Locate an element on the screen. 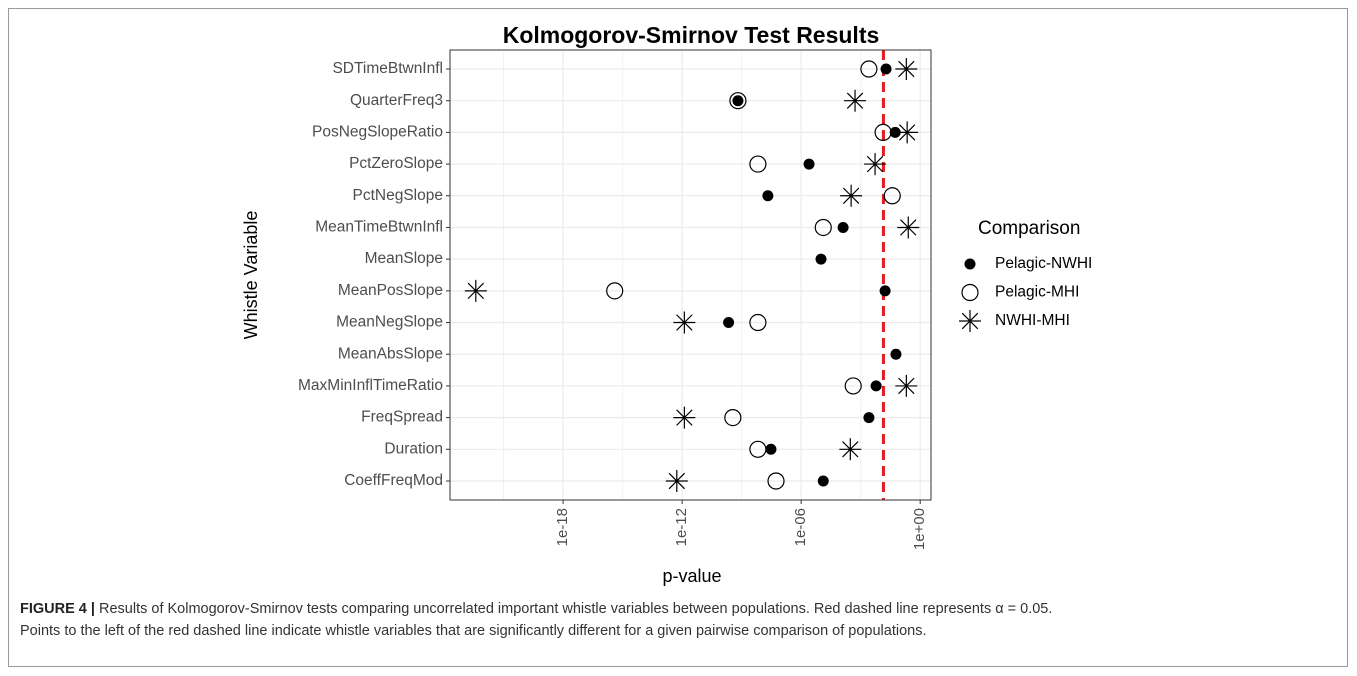 Image resolution: width=1357 pixels, height=676 pixels. y-tick-label: PctZeroSlope is located at coordinates (396, 163).